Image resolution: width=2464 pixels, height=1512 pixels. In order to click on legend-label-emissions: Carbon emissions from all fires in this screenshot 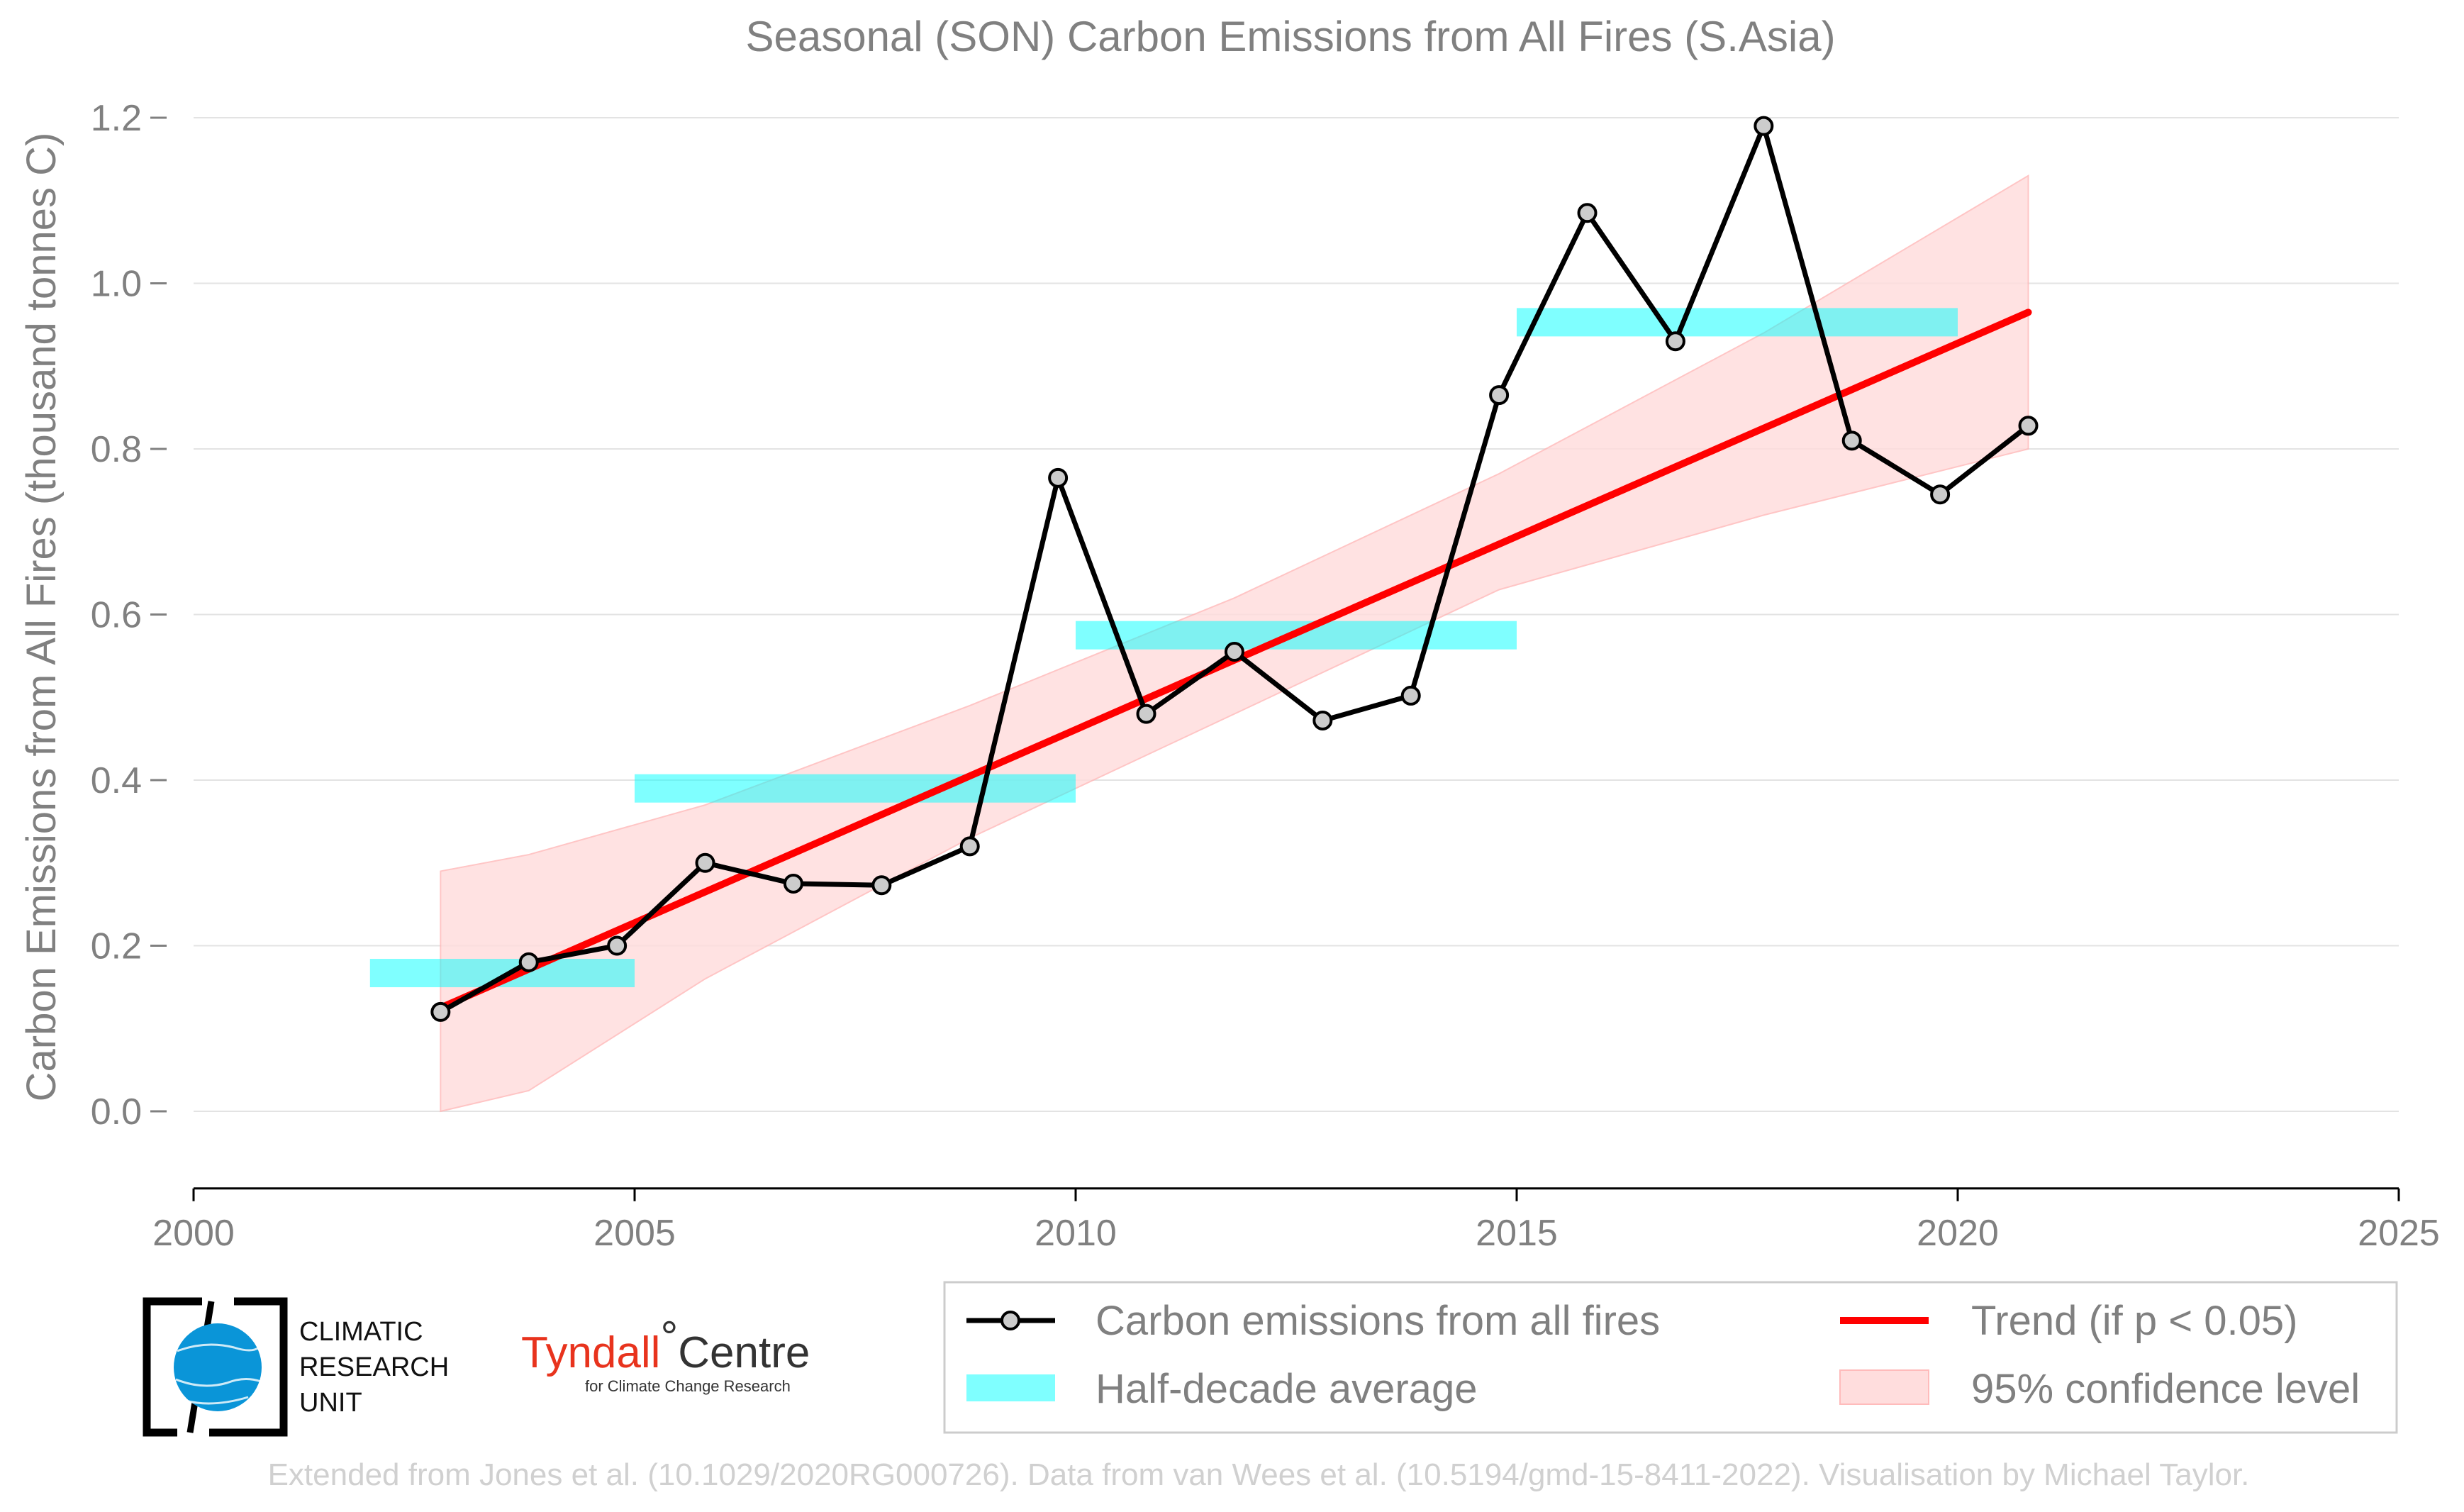, I will do `click(1378, 1321)`.